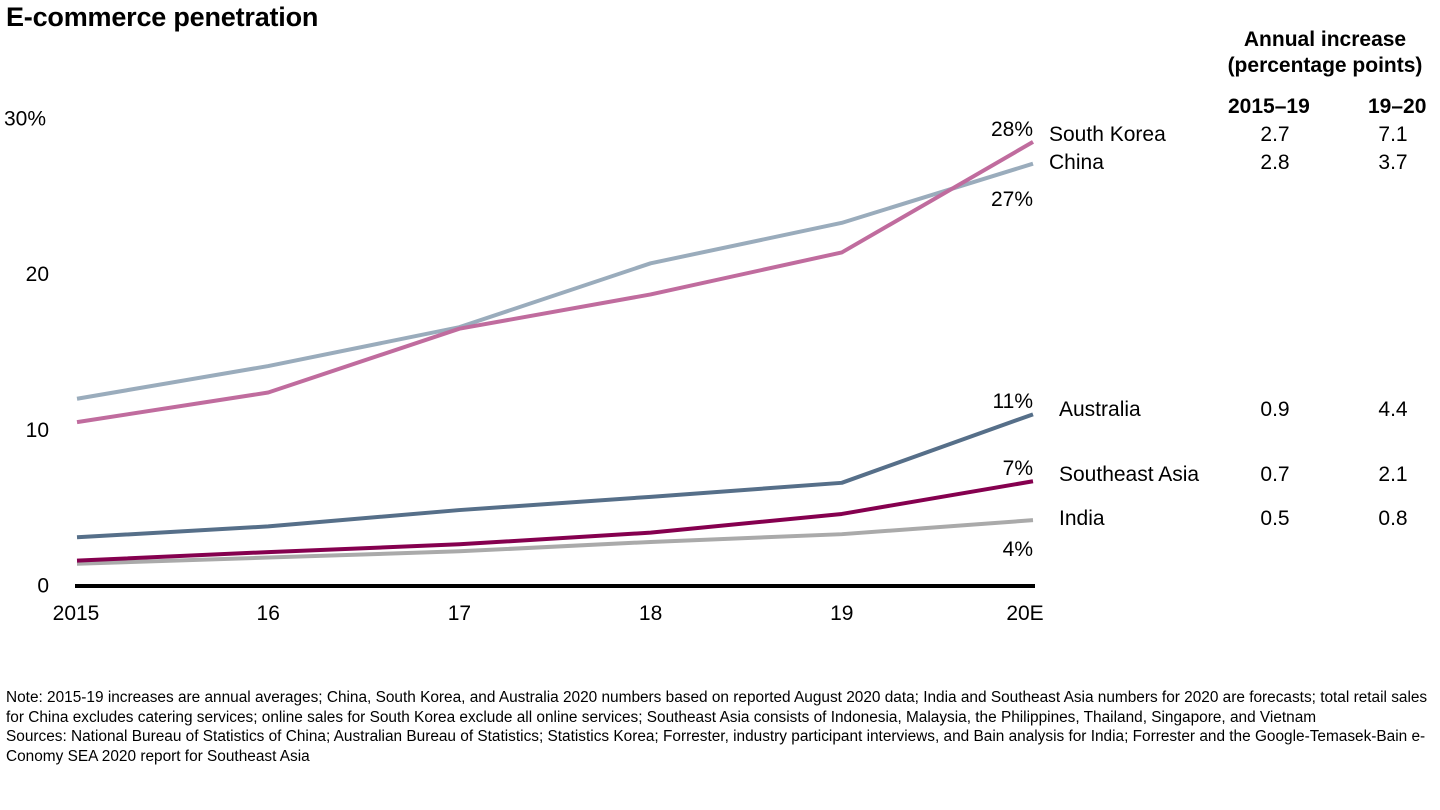 The width and height of the screenshot is (1440, 810). Describe the element at coordinates (841, 613) in the screenshot. I see `x-tick-label: 19` at that location.